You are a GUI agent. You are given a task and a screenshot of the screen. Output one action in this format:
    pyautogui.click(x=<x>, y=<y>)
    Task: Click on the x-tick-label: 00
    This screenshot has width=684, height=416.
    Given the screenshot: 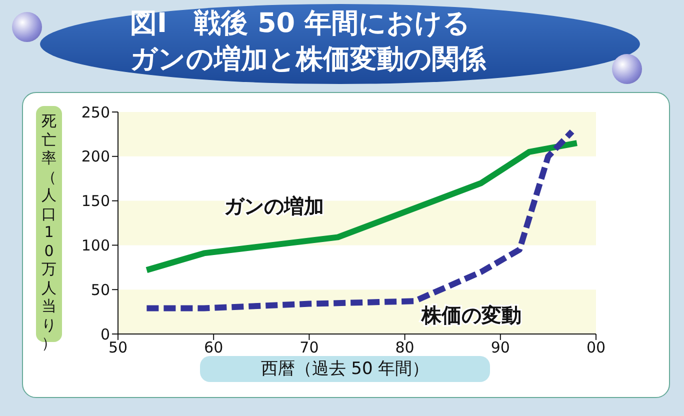 What is the action you would take?
    pyautogui.click(x=596, y=347)
    